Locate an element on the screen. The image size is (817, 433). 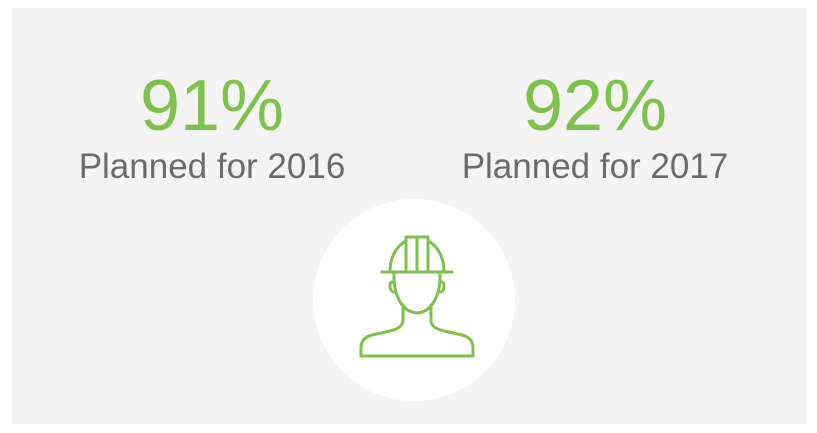
icon-circle is located at coordinates (414, 300).